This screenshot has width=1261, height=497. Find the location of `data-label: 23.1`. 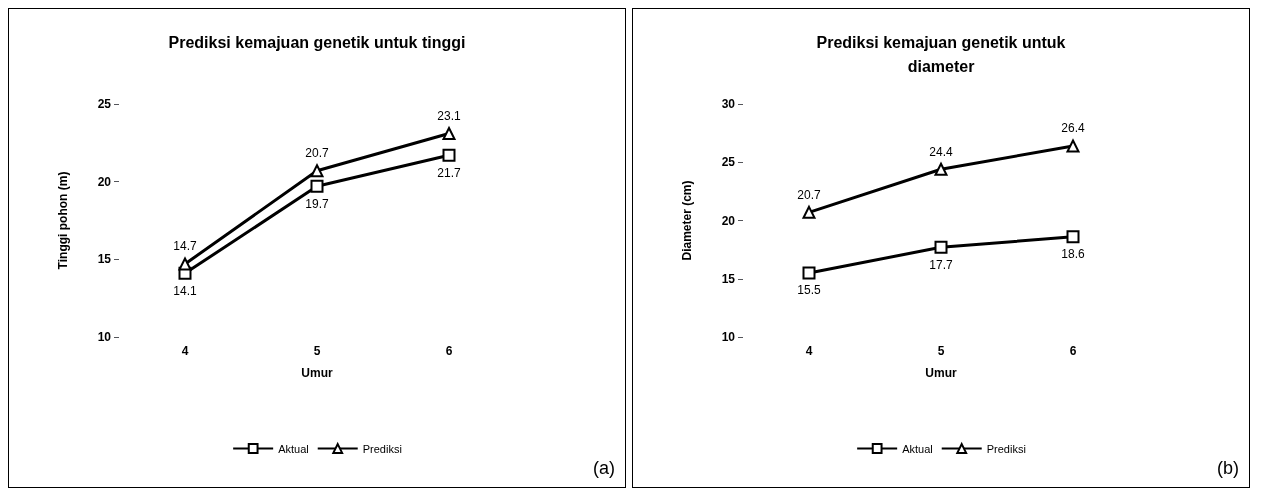

data-label: 23.1 is located at coordinates (449, 116).